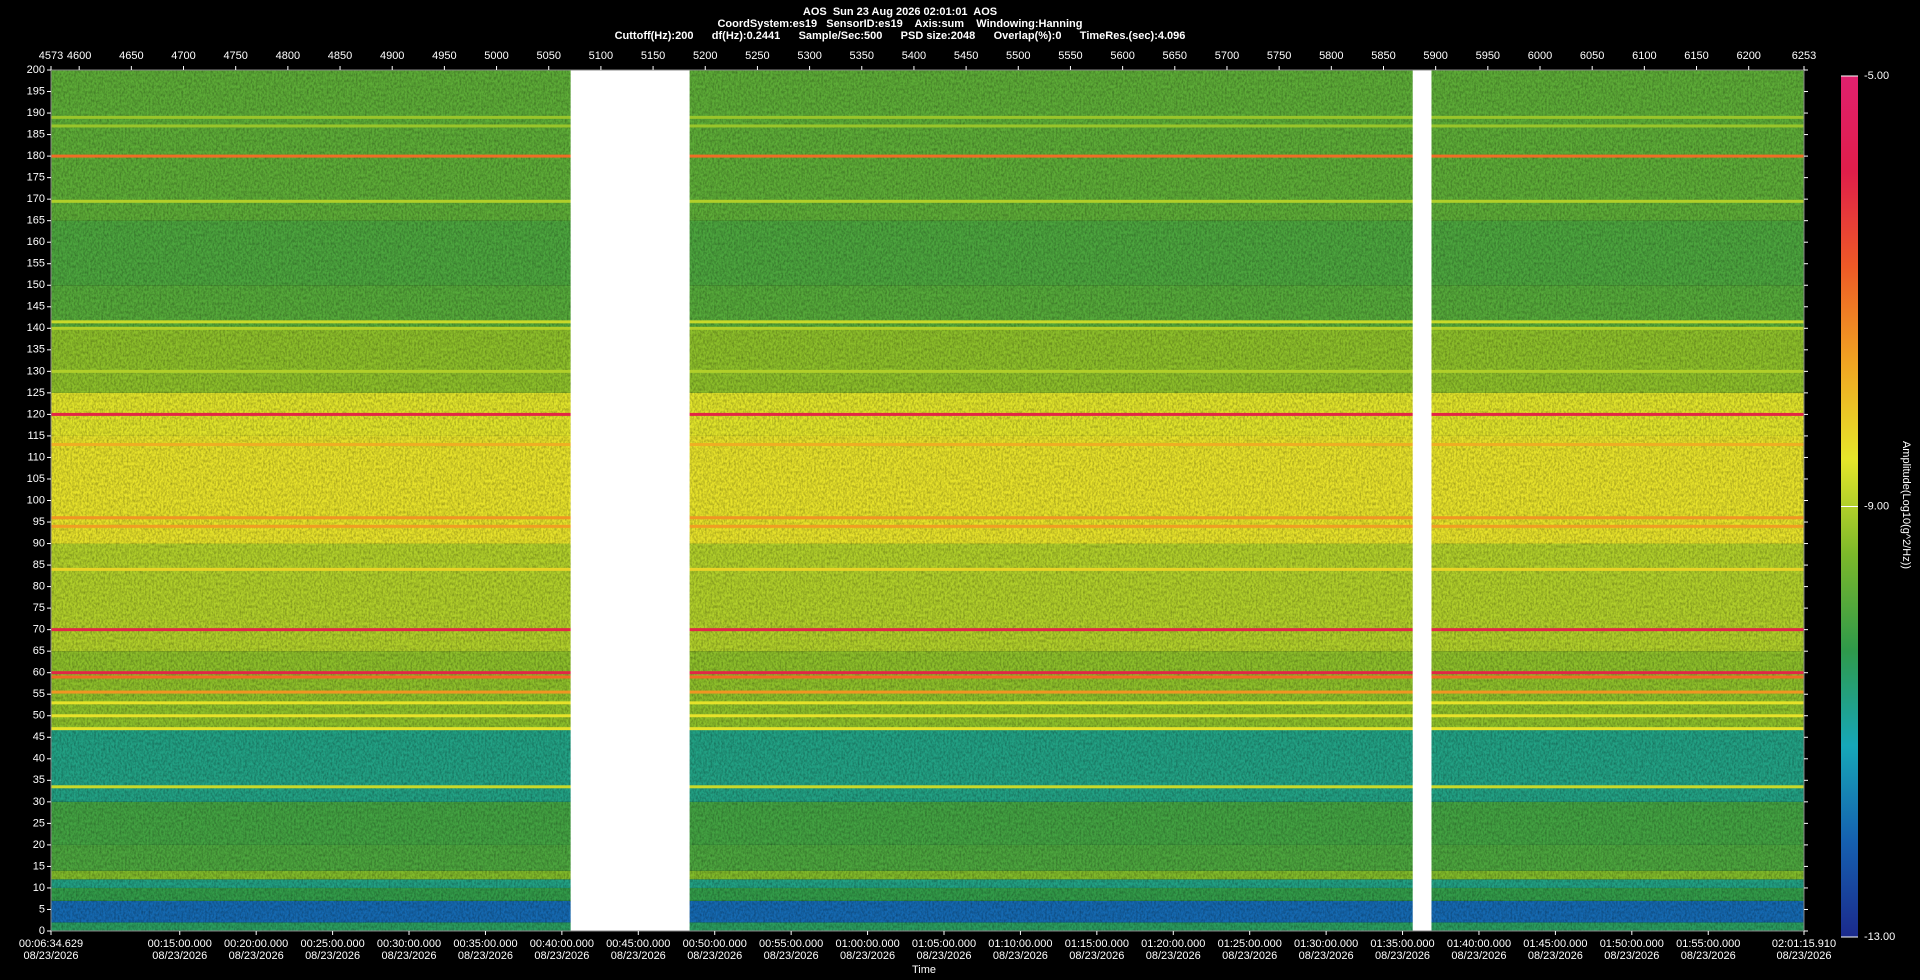 The height and width of the screenshot is (980, 1920). I want to click on y-tick-label: 110, so click(36, 457).